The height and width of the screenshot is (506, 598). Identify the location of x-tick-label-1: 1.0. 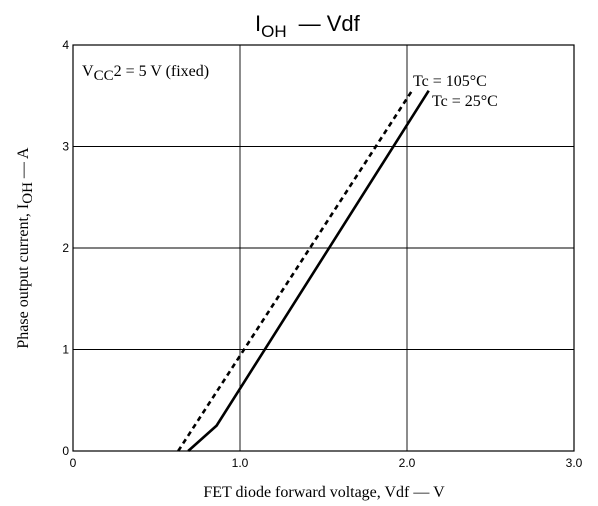
(240, 463).